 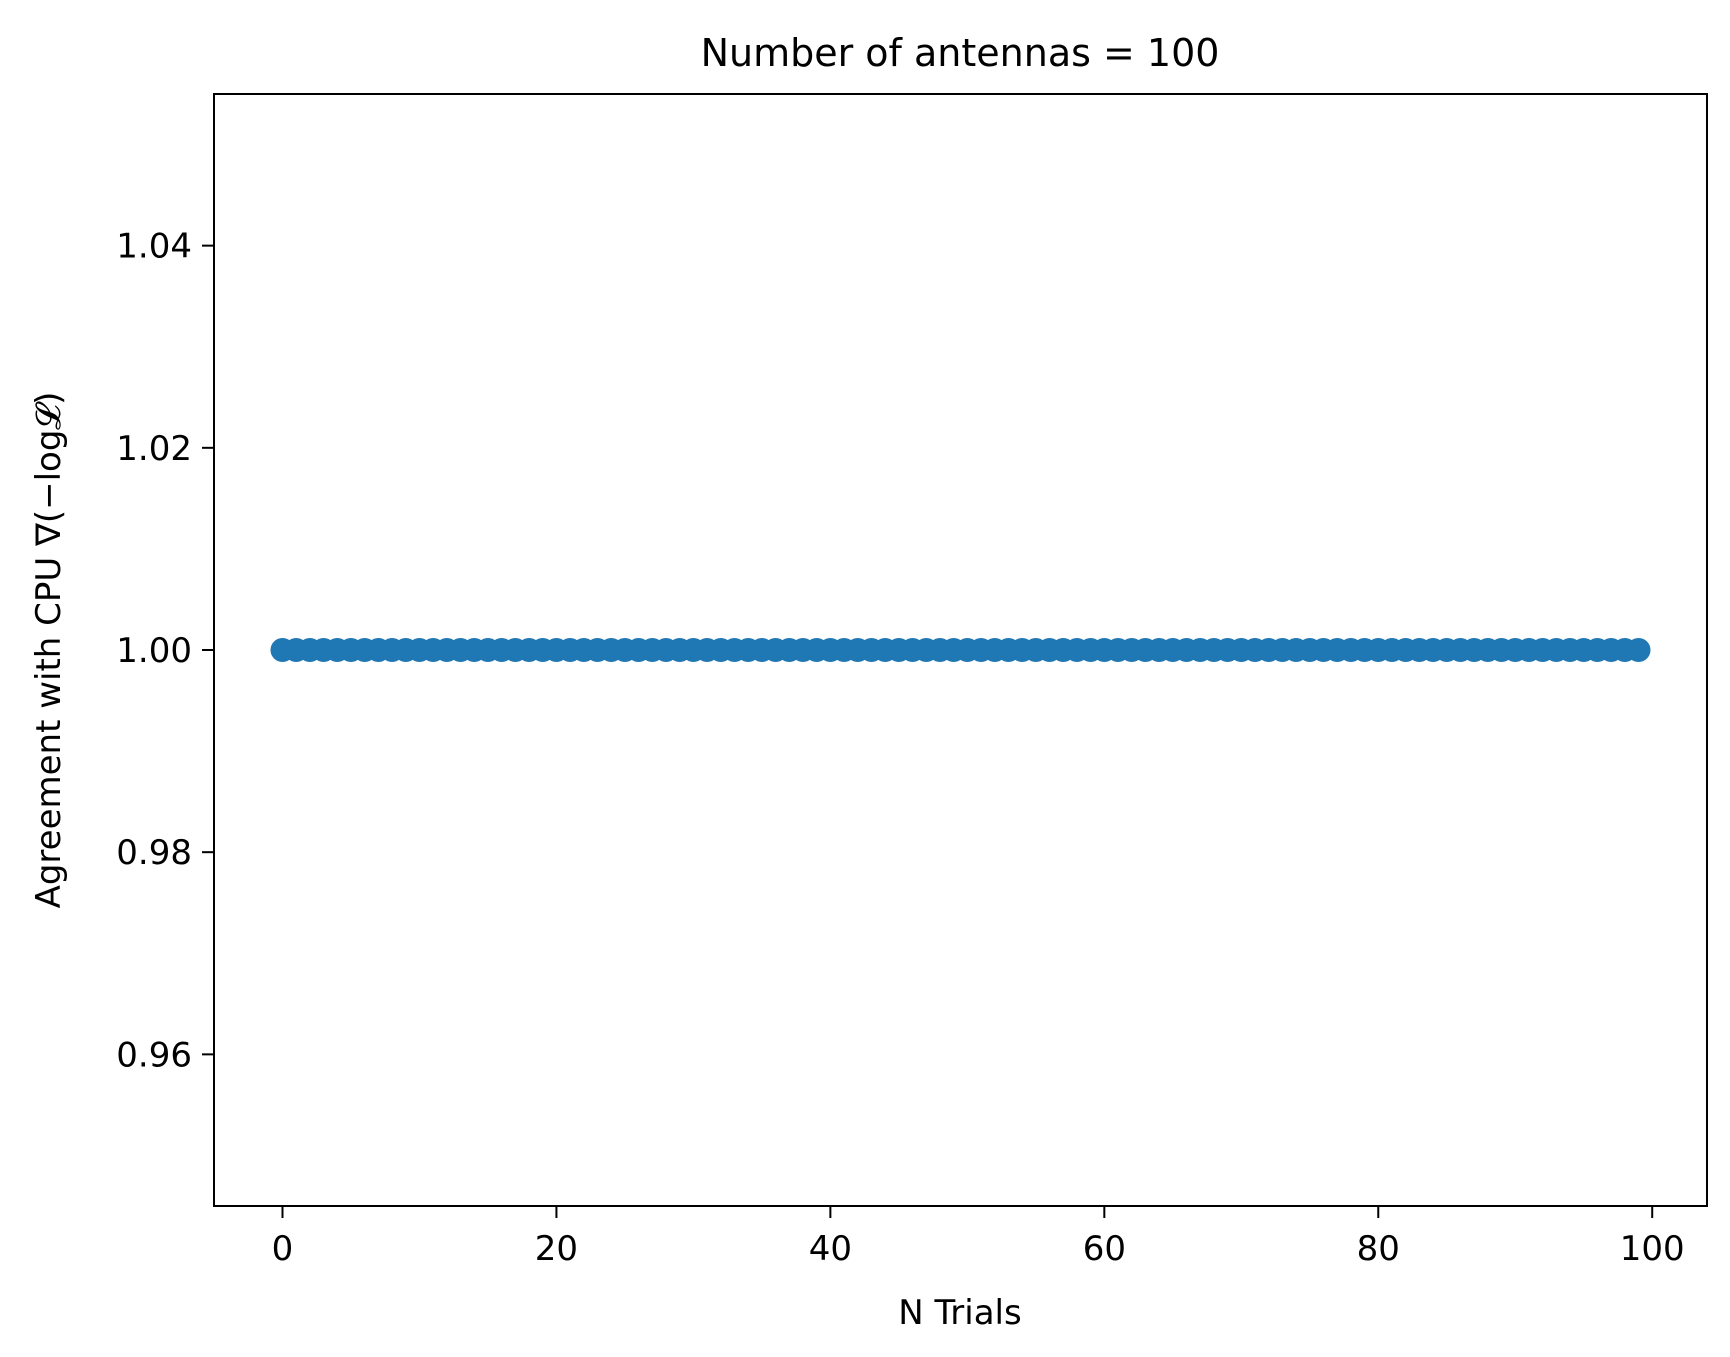 What do you see at coordinates (556, 1249) in the screenshot?
I see `x-tick-label: 20` at bounding box center [556, 1249].